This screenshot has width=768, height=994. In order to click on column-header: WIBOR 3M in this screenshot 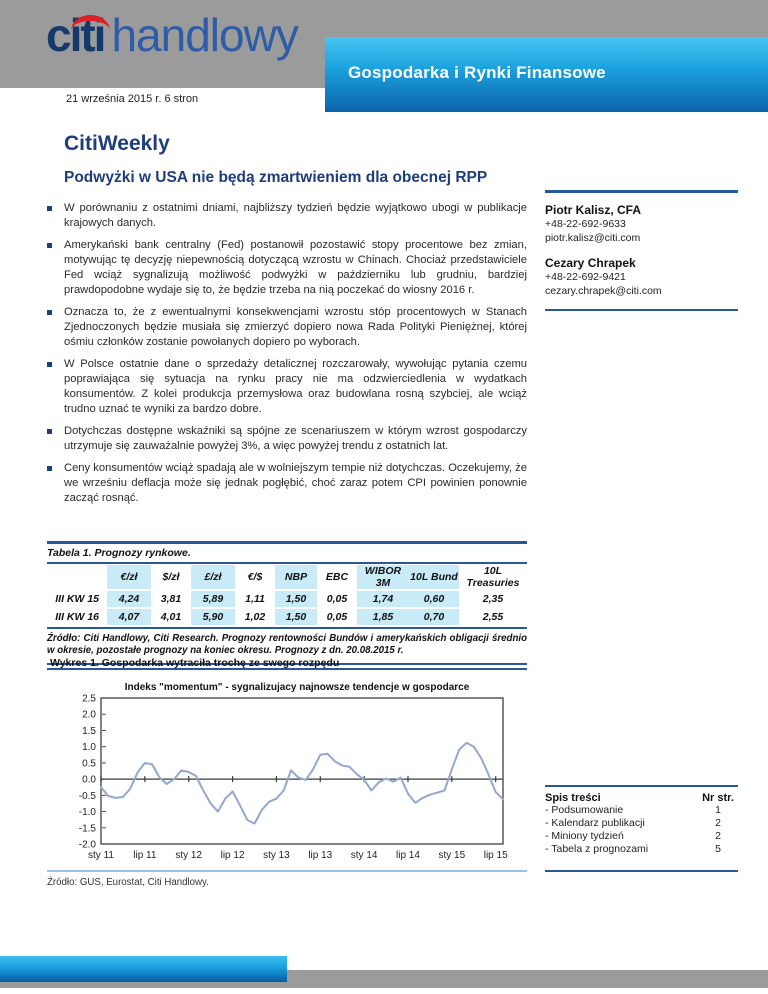, I will do `click(383, 577)`.